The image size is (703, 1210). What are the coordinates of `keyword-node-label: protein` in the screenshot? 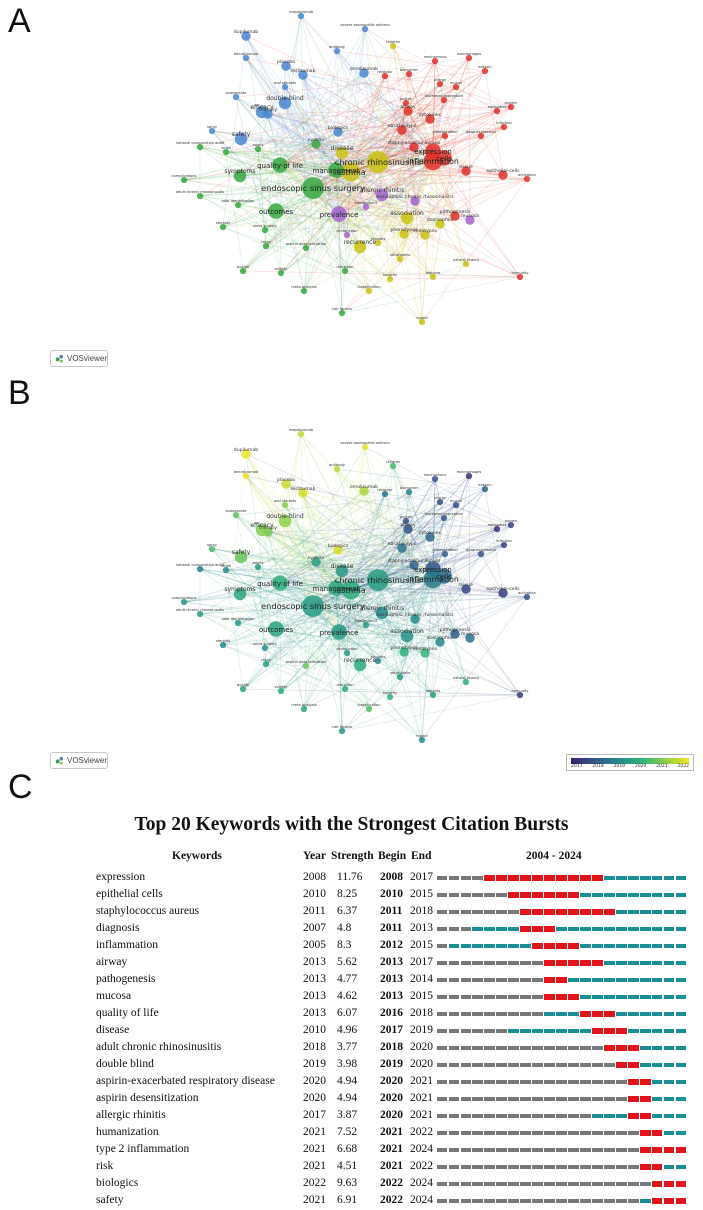 It's located at (511, 521).